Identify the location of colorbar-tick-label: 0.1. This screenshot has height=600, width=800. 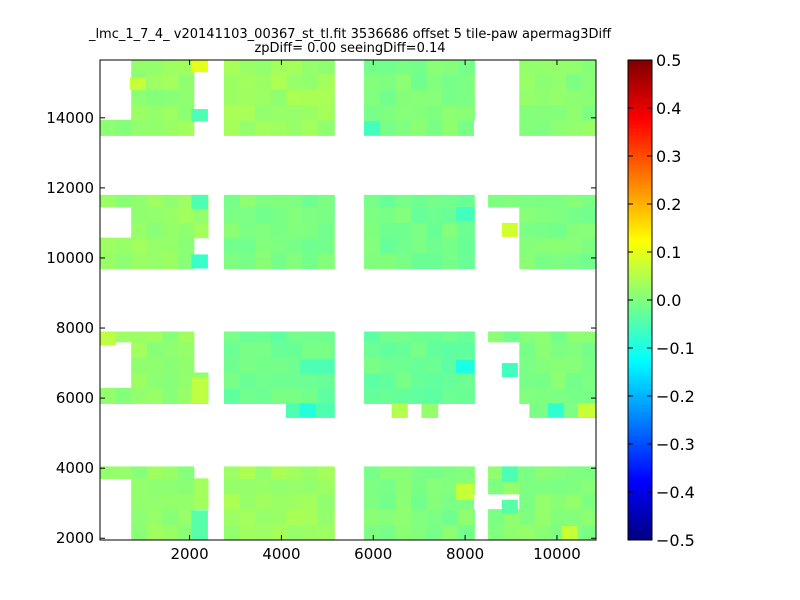
(668, 252).